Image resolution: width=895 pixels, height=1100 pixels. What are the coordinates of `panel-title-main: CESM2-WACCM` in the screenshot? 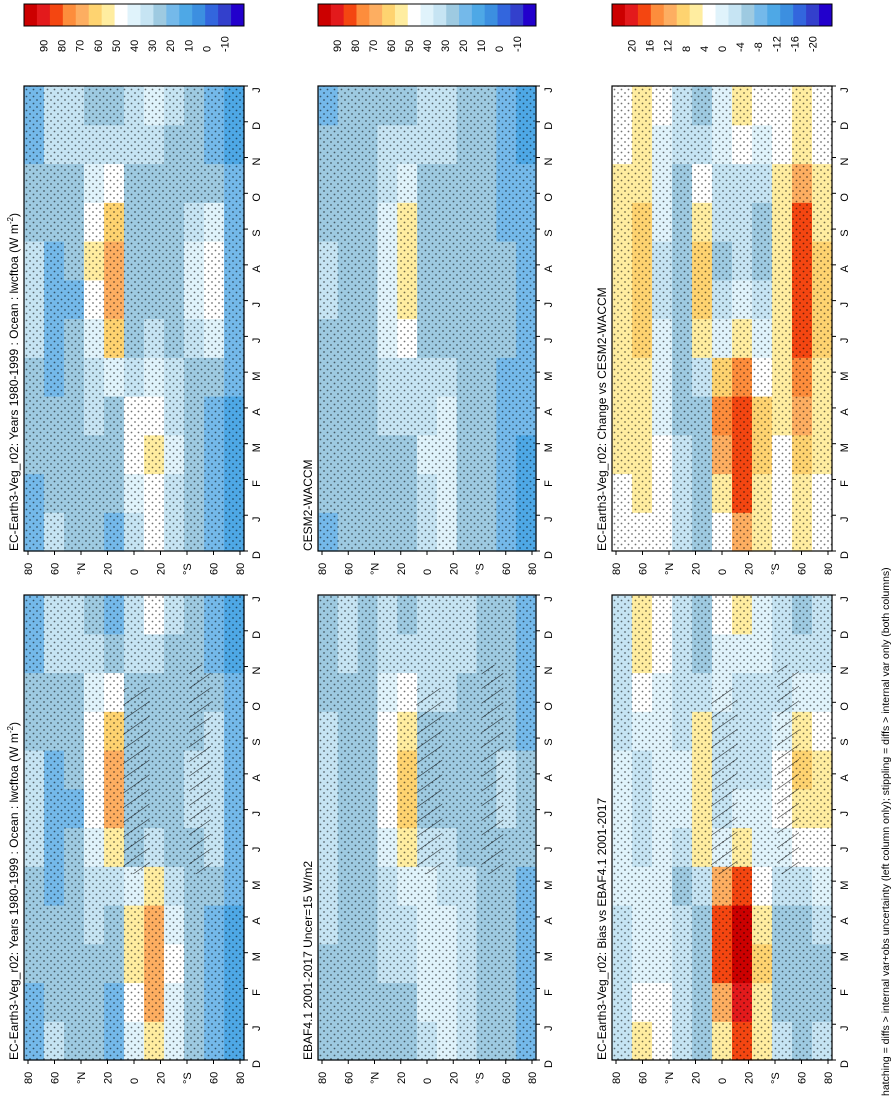 It's located at (308, 505).